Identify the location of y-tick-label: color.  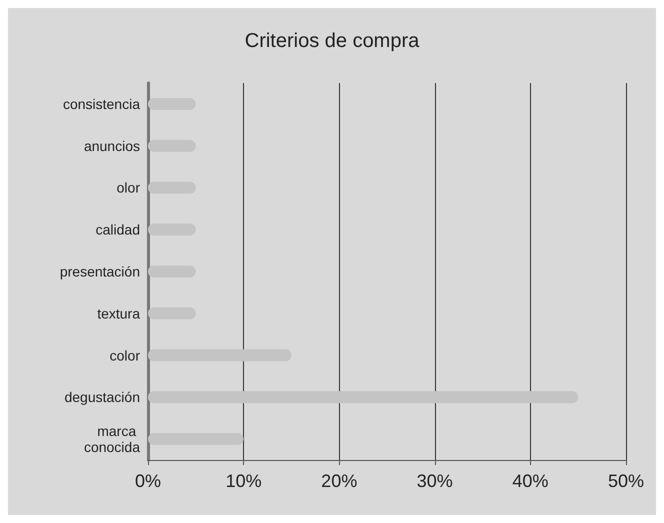
(125, 355).